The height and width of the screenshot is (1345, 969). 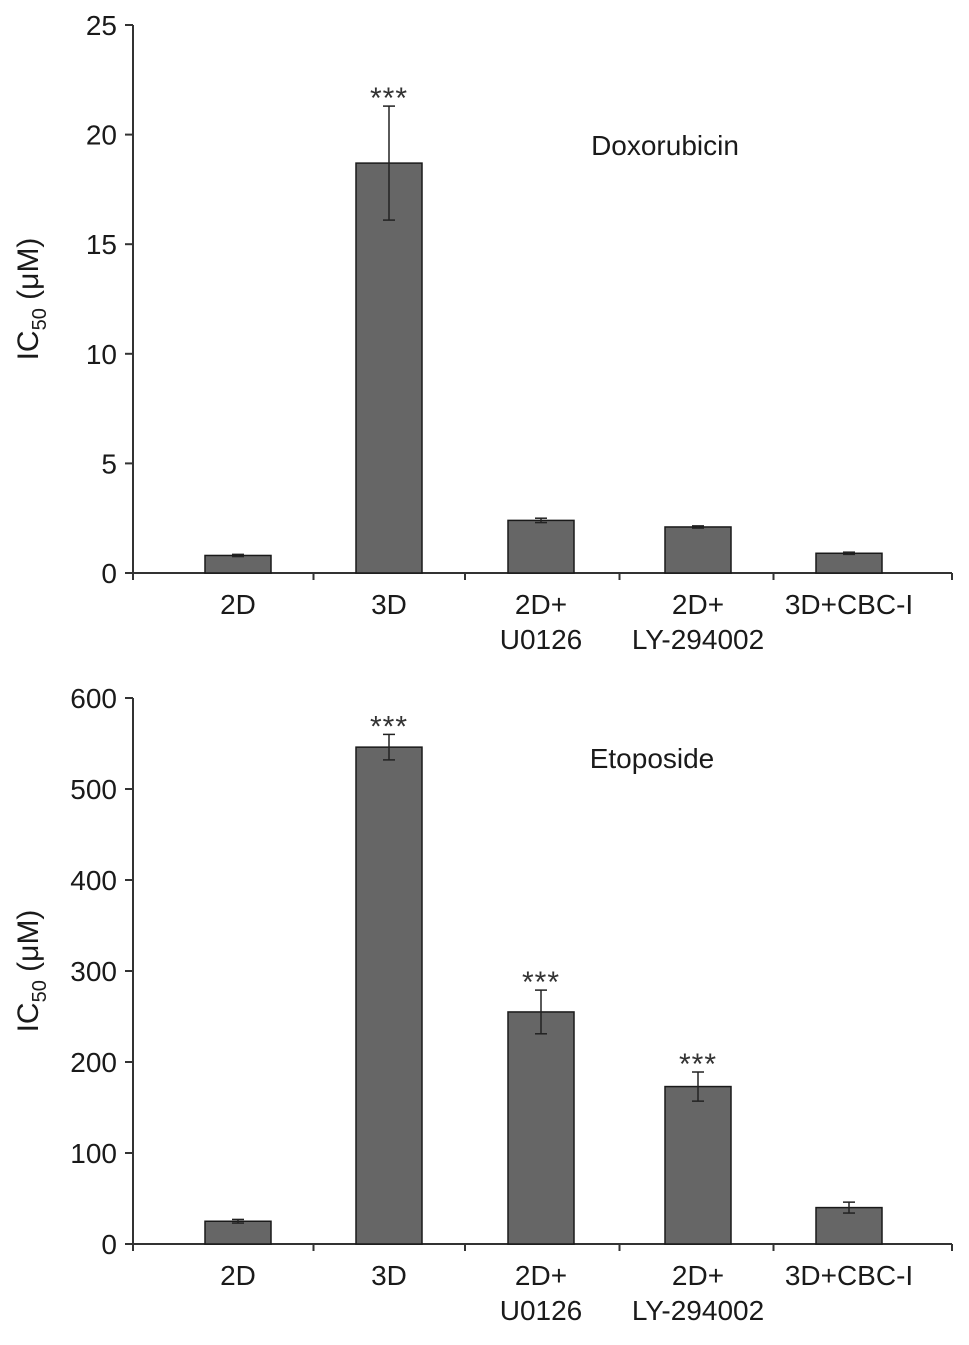 I want to click on y-tick-label: 600, so click(x=93, y=698).